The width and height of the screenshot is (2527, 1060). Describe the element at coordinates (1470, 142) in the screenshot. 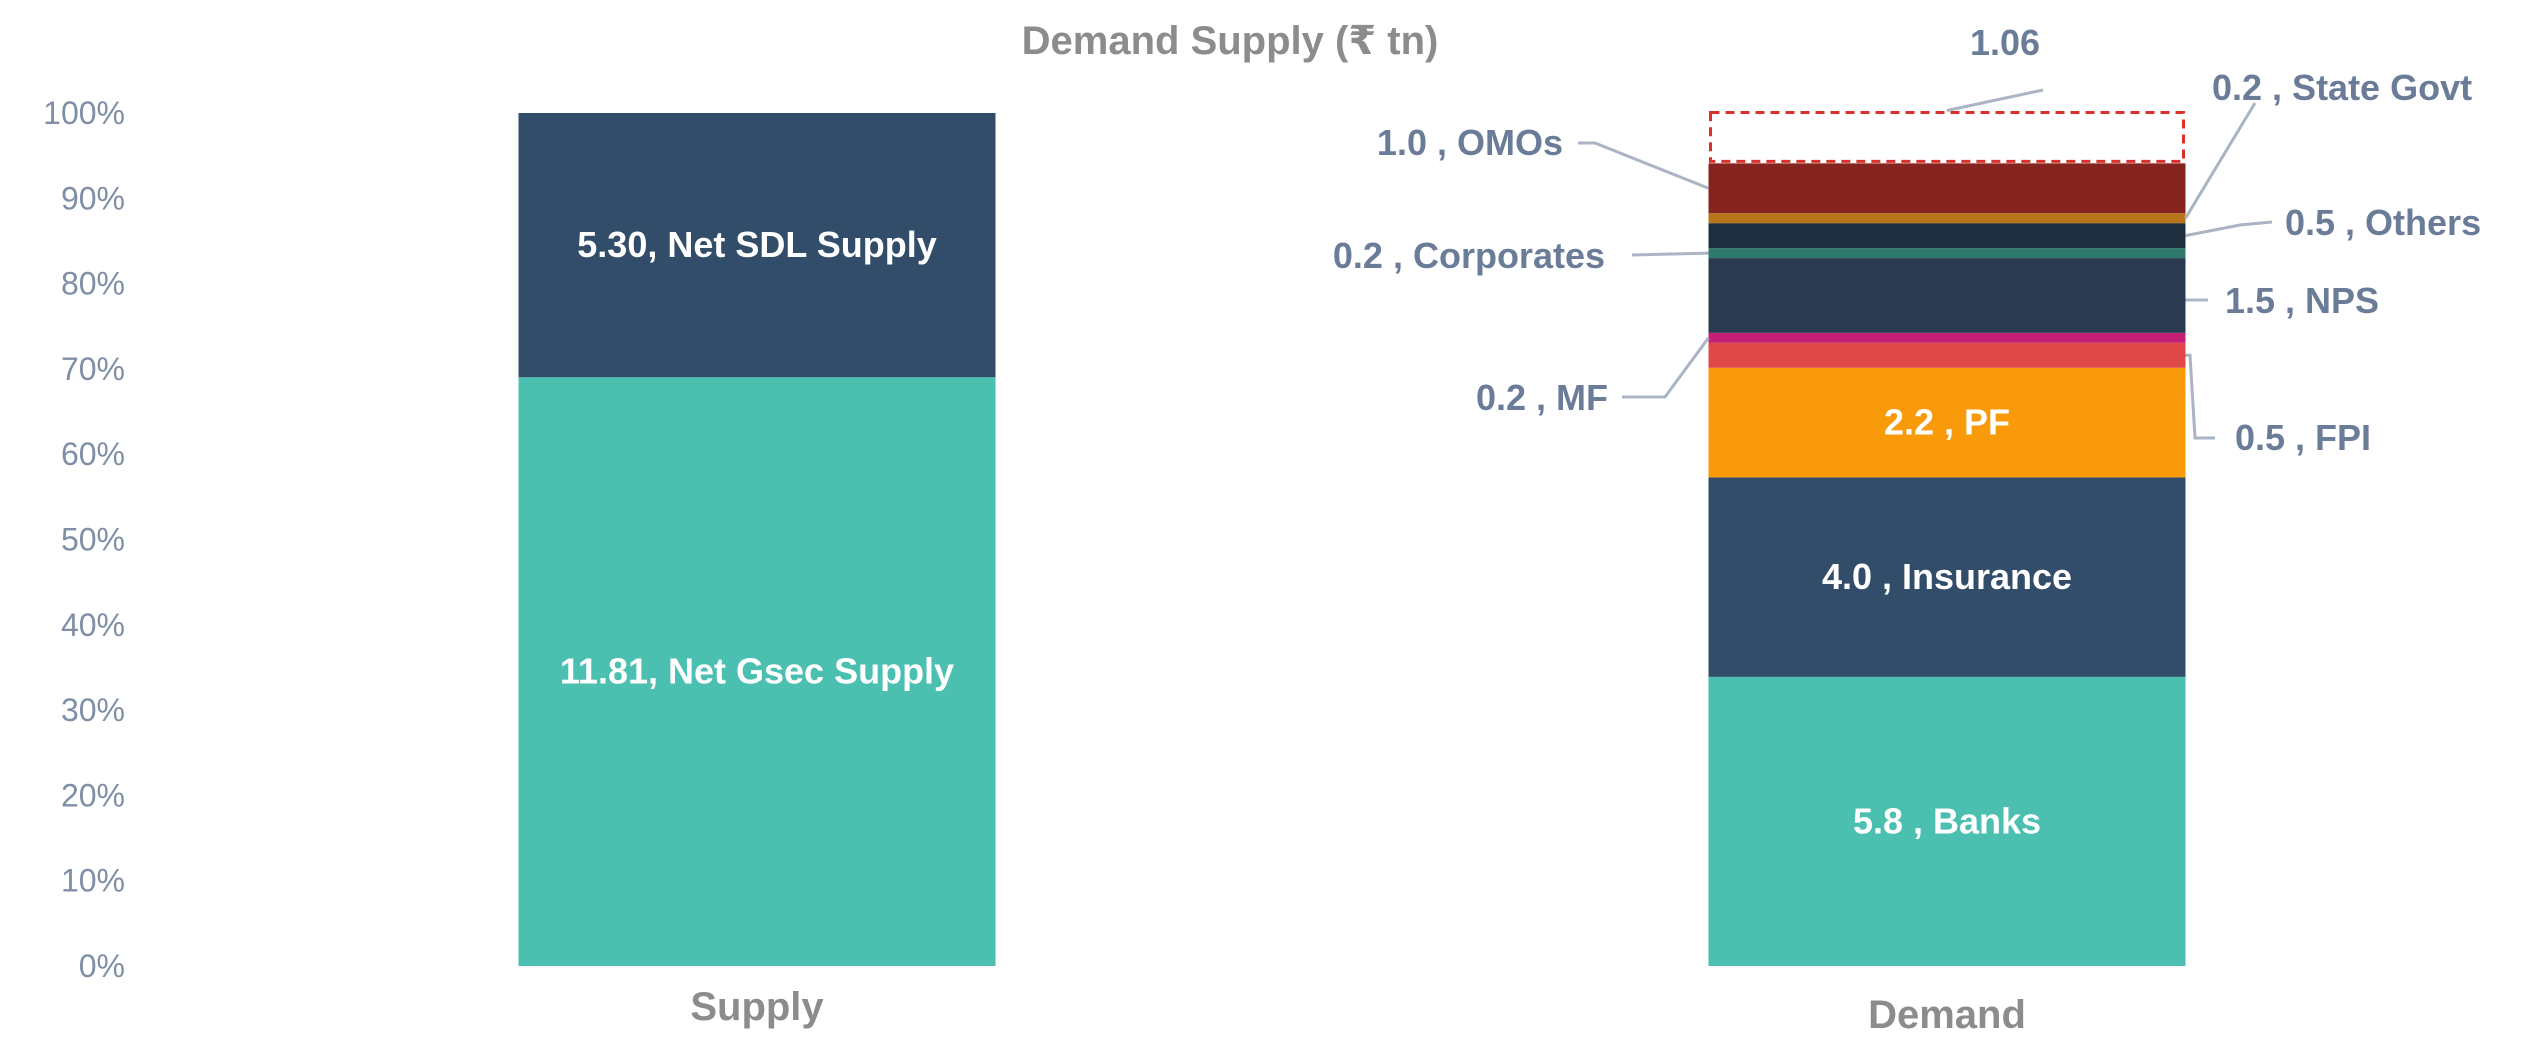

I see `data-label-omos: 1.0 , OMOs` at that location.